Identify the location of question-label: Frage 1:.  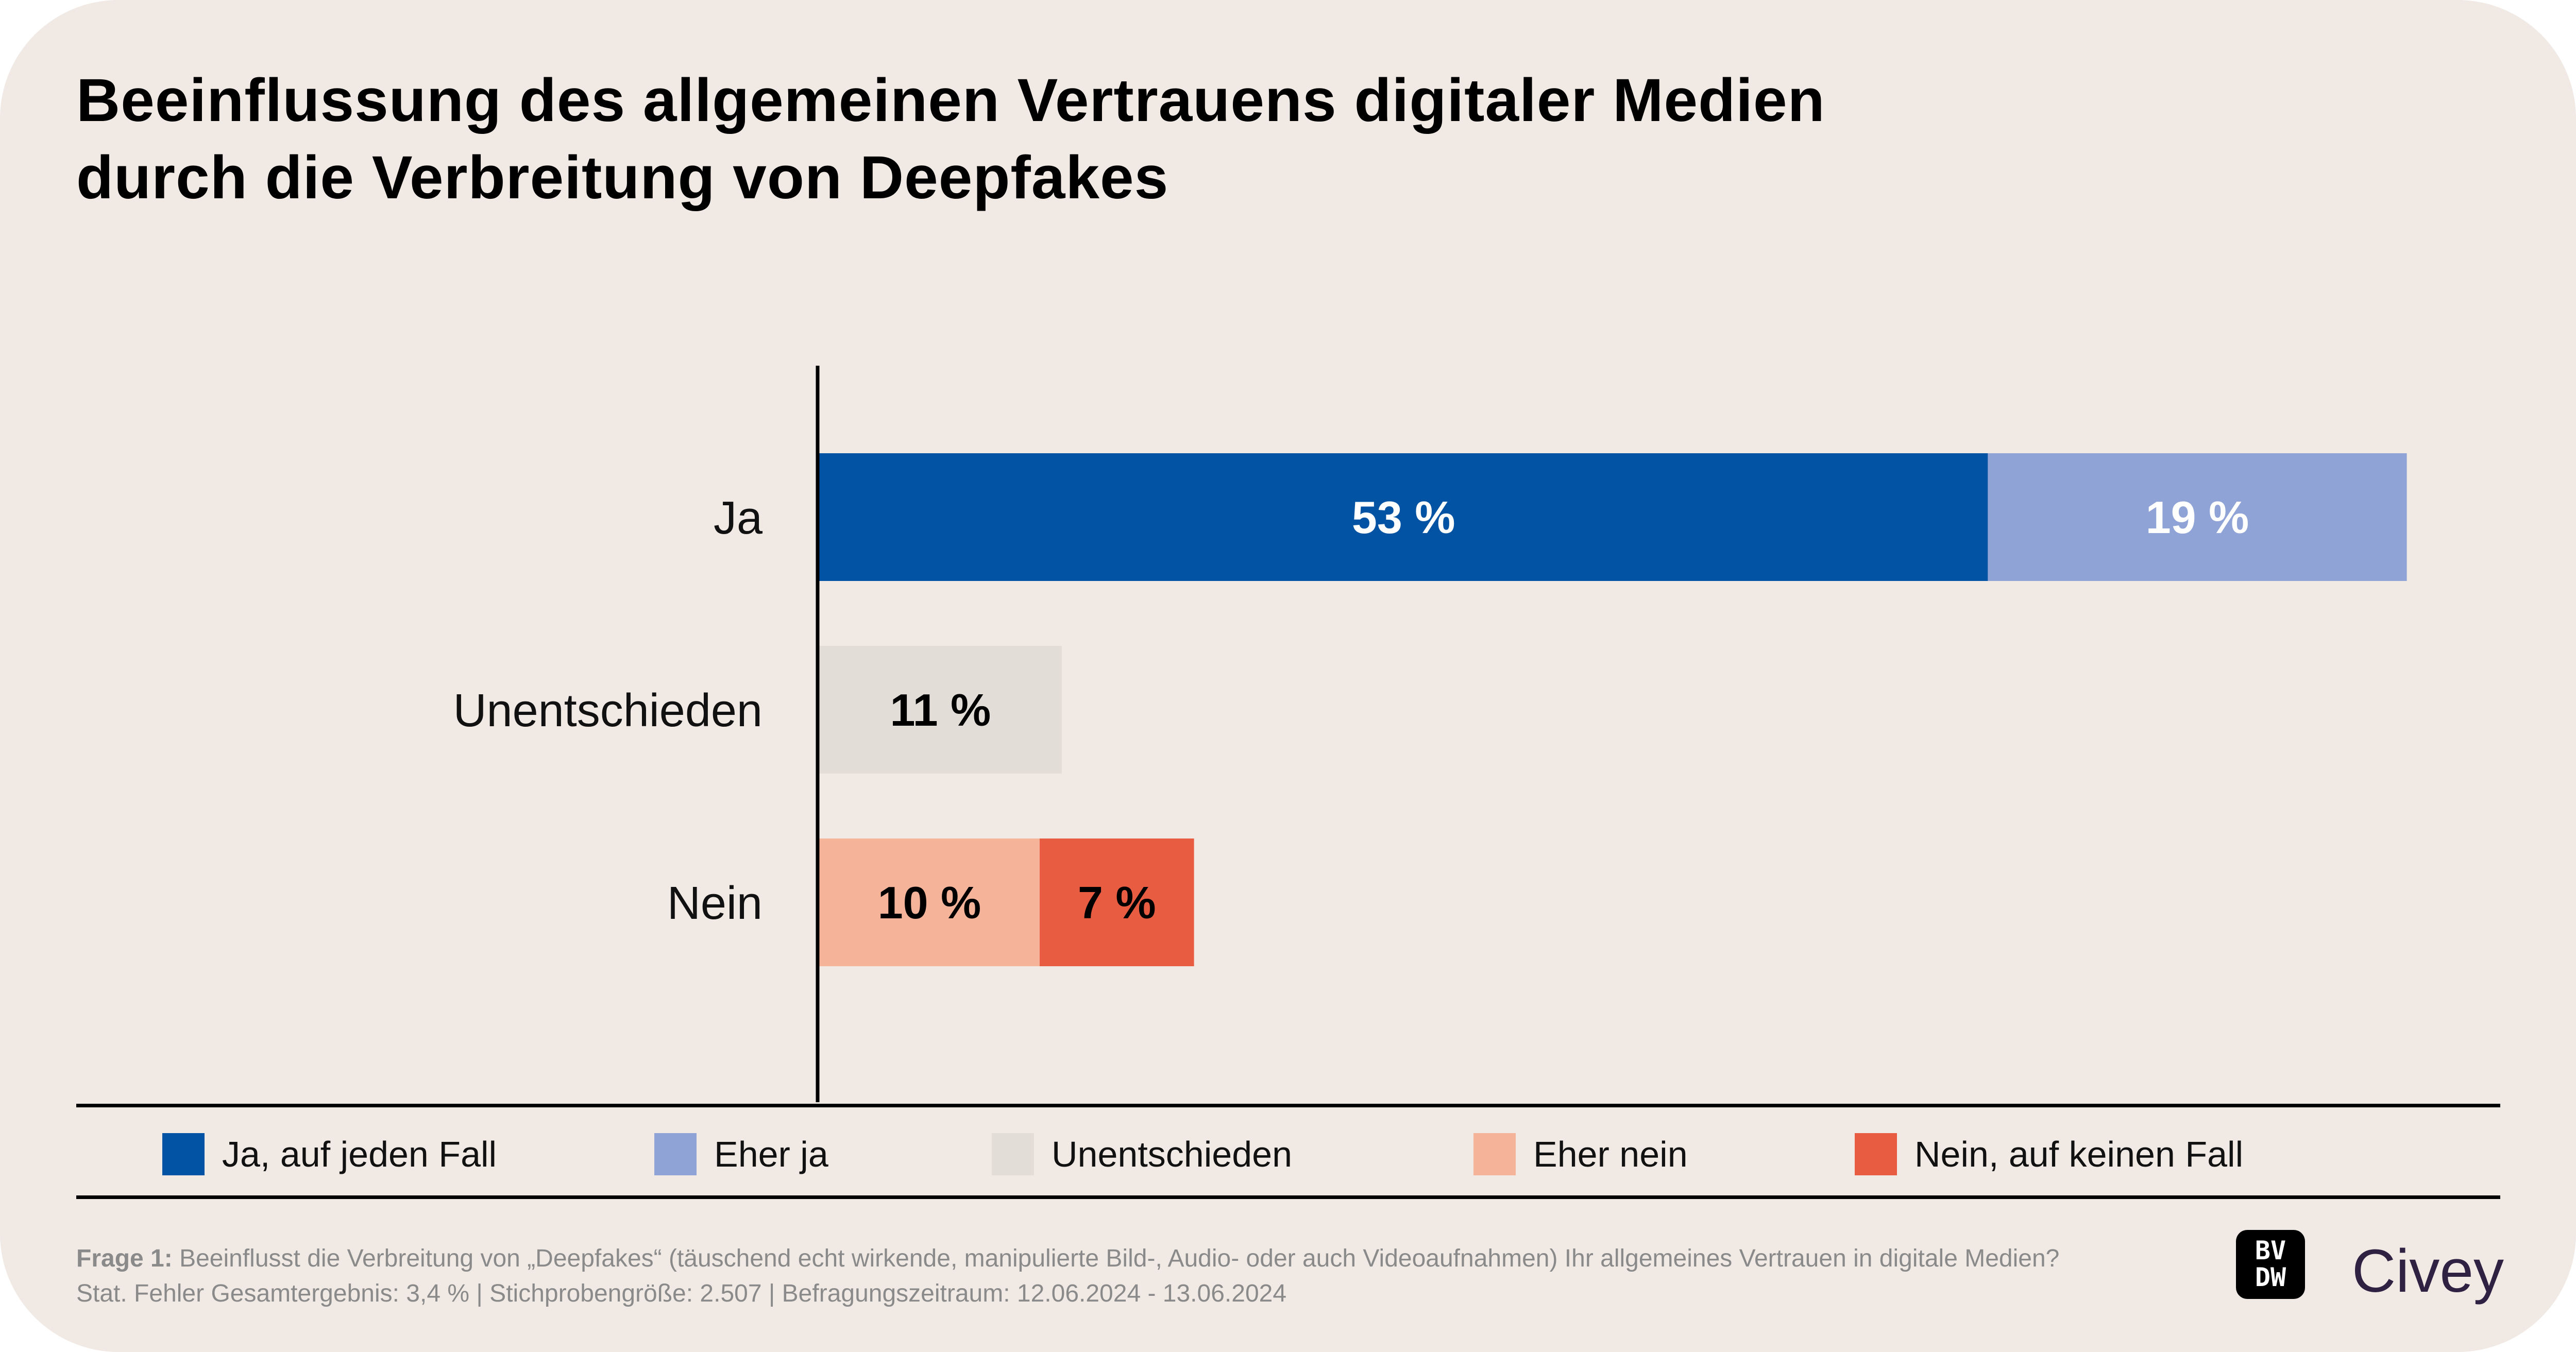
(124, 1259).